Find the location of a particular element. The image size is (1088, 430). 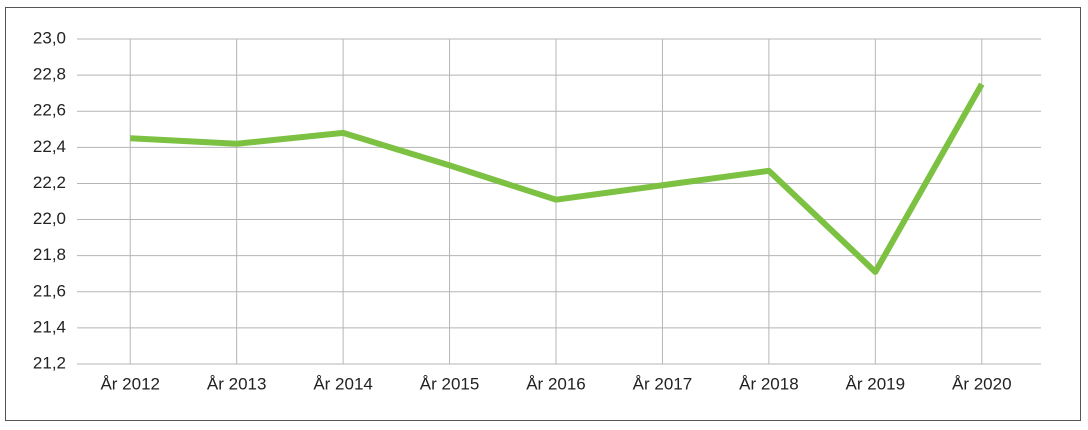

x-tick-label: År 2012 is located at coordinates (130, 383).